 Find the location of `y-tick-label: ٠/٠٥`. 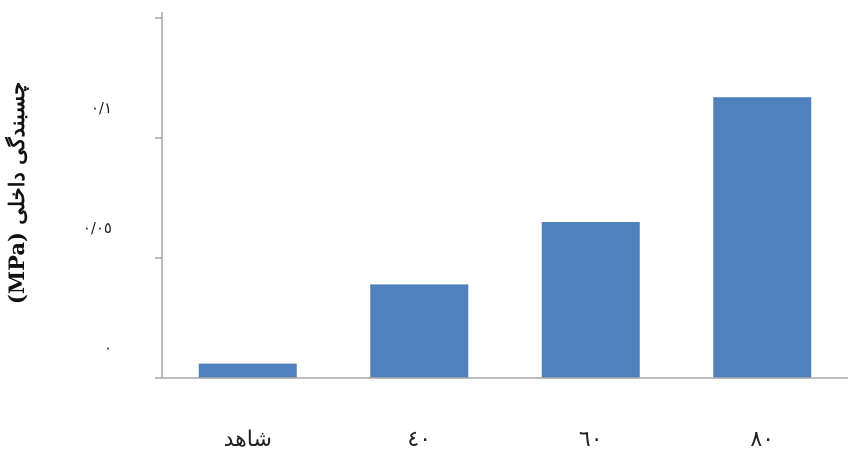

y-tick-label: ٠/٠٥ is located at coordinates (97, 228).